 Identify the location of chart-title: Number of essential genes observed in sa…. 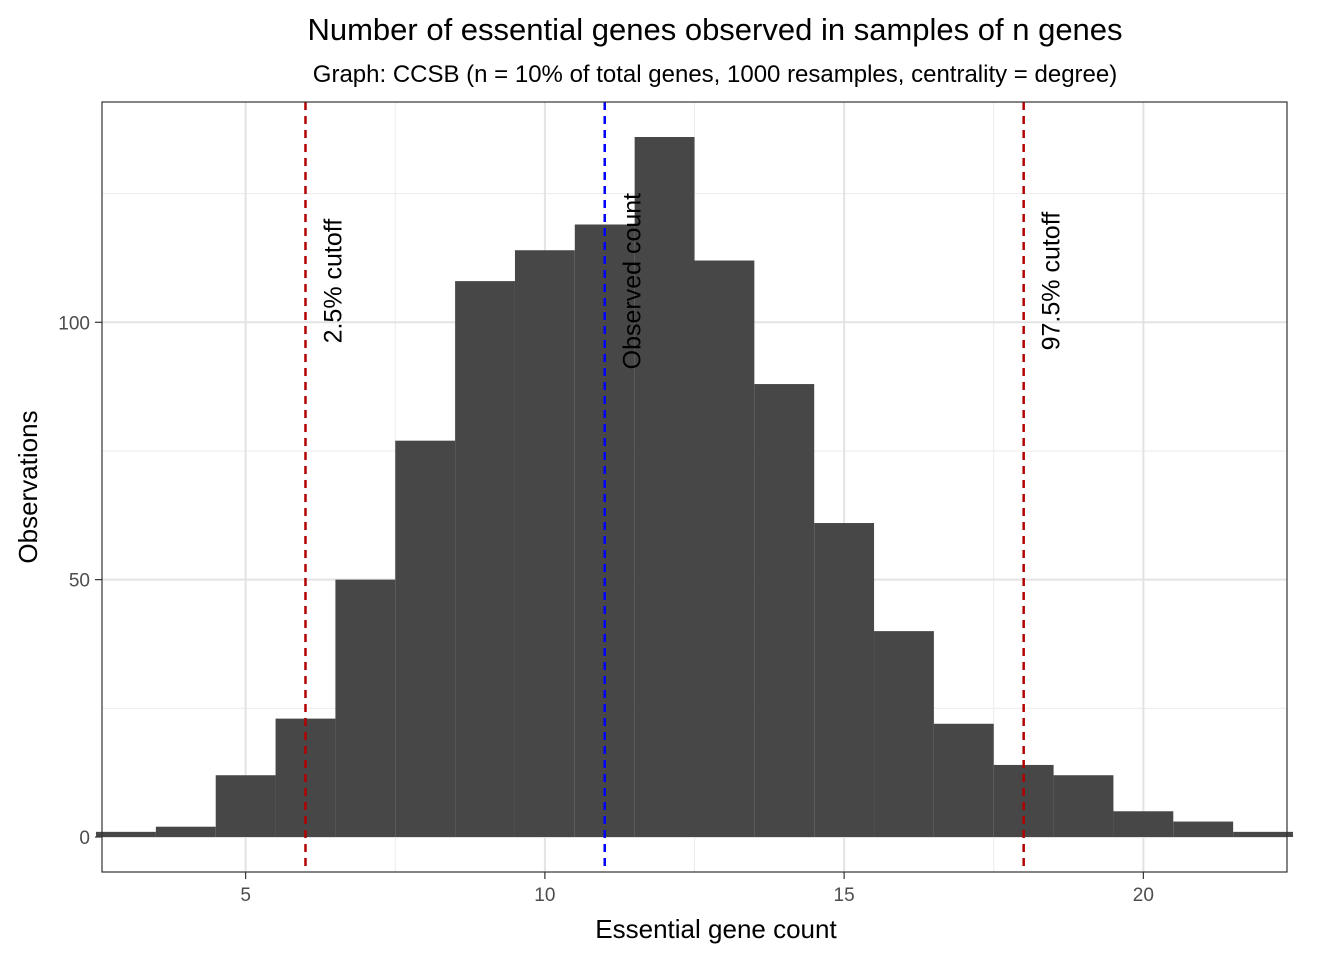
(714, 29).